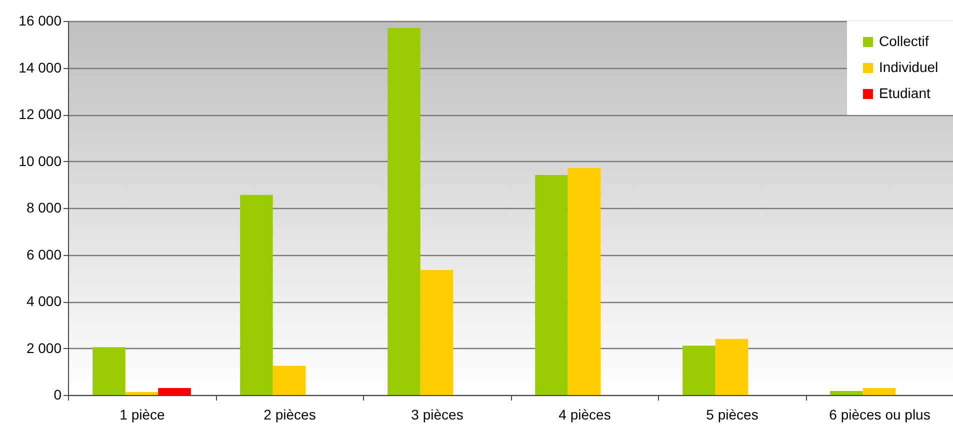 The height and width of the screenshot is (428, 953). Describe the element at coordinates (40, 20) in the screenshot. I see `y-tick-label: 16 000` at that location.